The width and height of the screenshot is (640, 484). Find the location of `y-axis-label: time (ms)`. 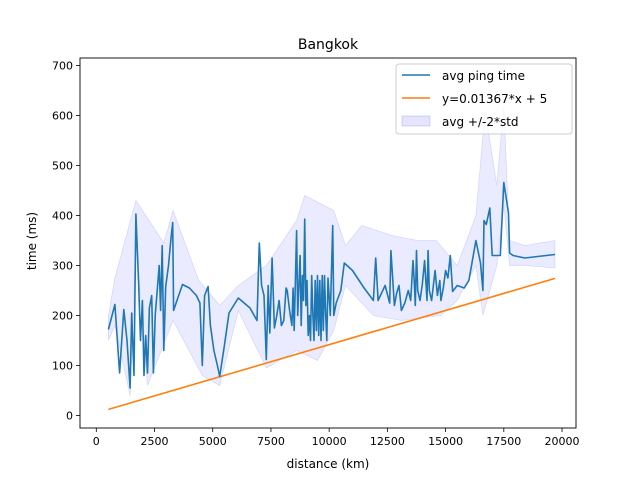

y-axis-label: time (ms) is located at coordinates (32, 241).